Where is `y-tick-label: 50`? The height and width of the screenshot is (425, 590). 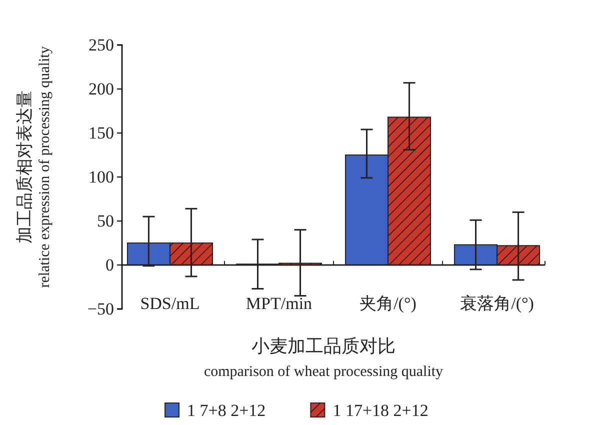 y-tick-label: 50 is located at coordinates (105, 220).